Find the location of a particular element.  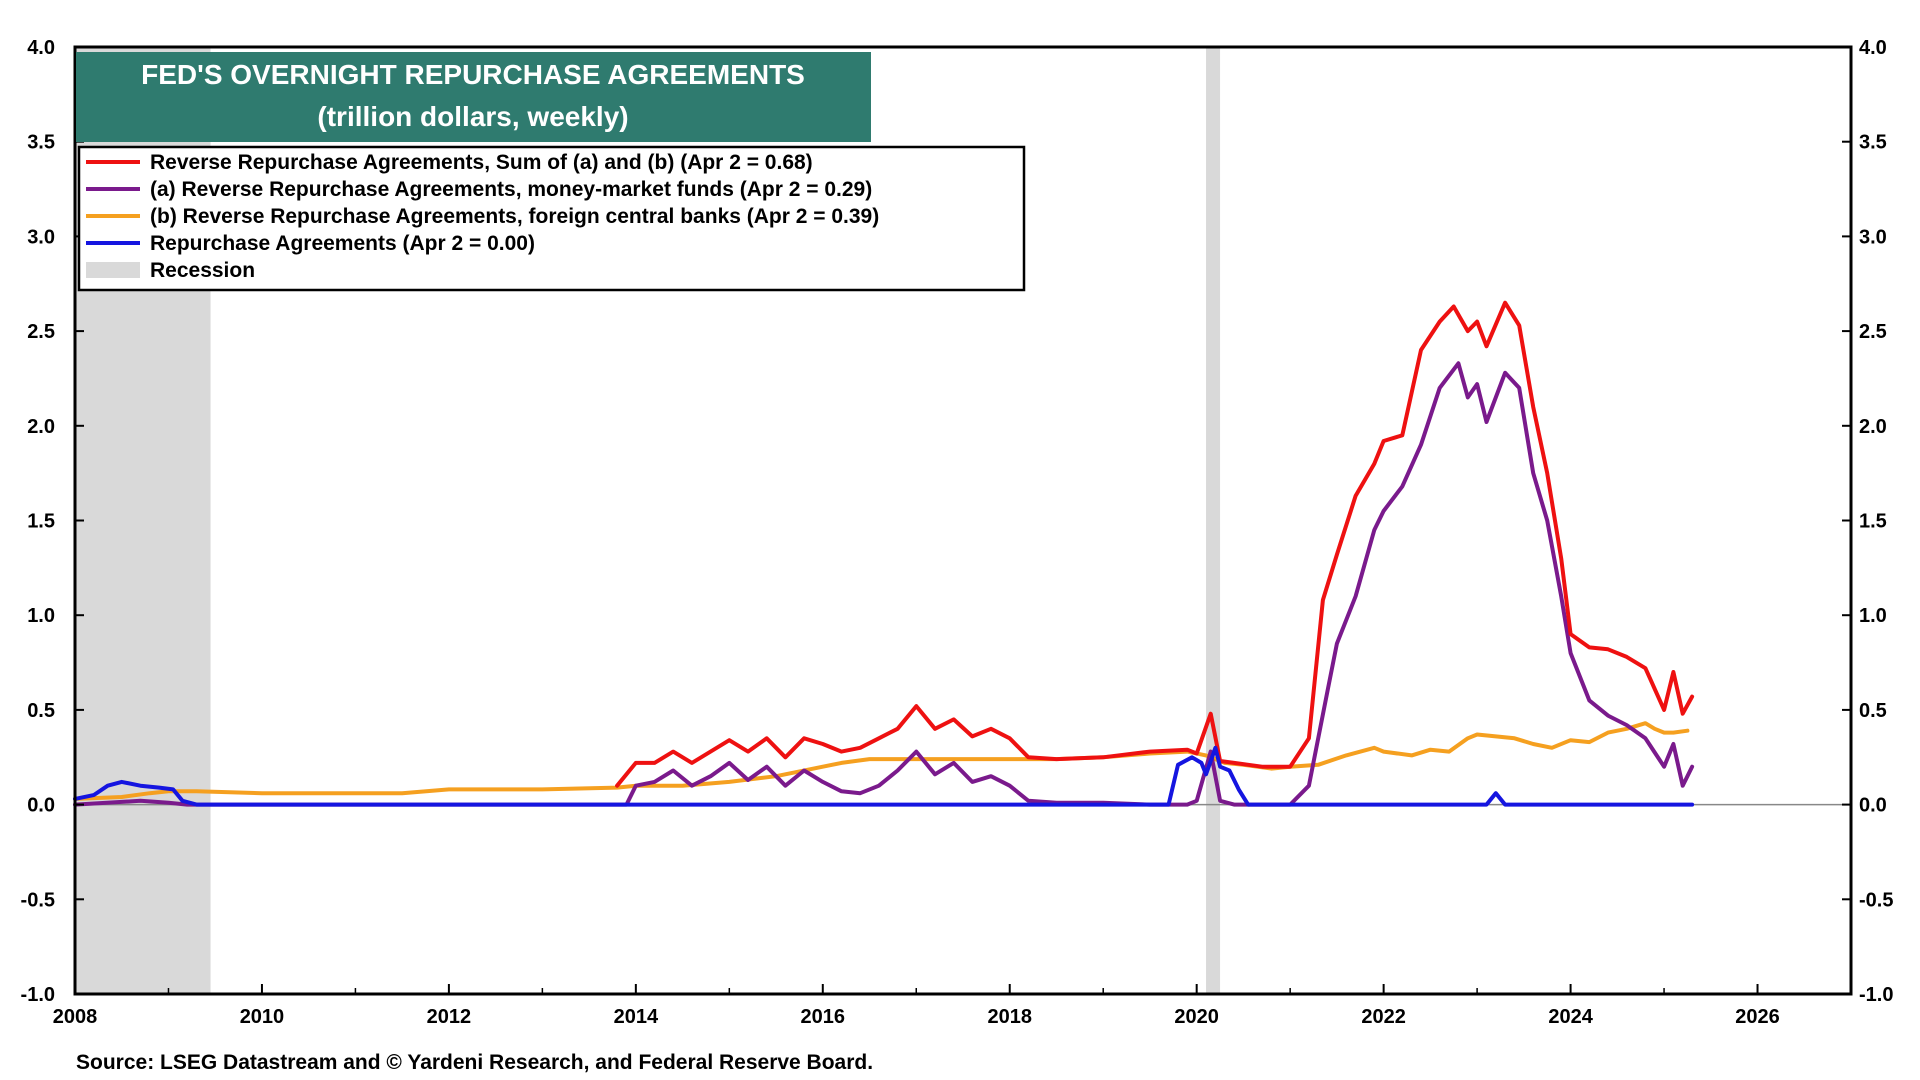

x-tick-label: 2024 is located at coordinates (1570, 1017).